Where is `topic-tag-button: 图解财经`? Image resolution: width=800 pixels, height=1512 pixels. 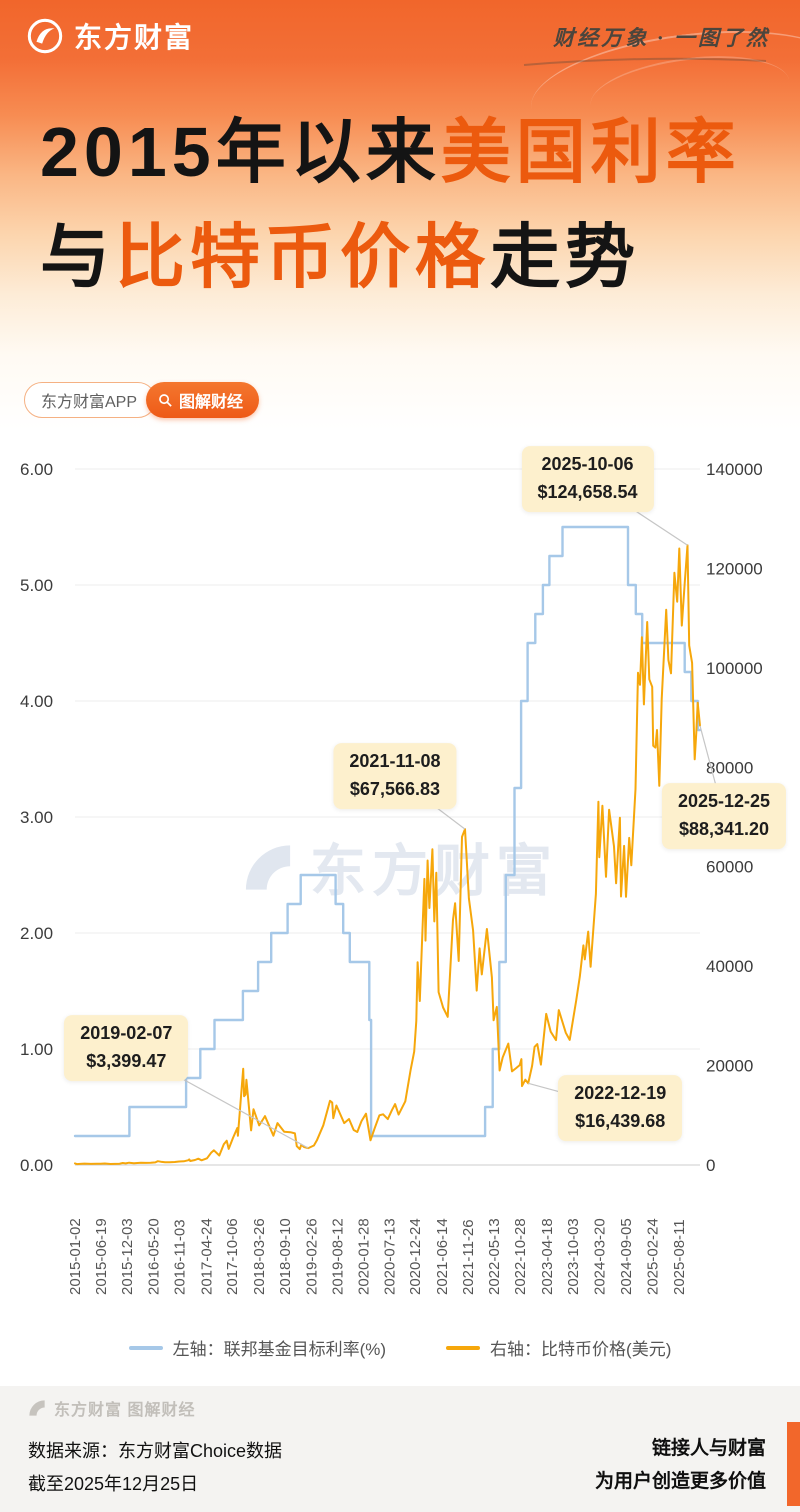 topic-tag-button: 图解财经 is located at coordinates (203, 400).